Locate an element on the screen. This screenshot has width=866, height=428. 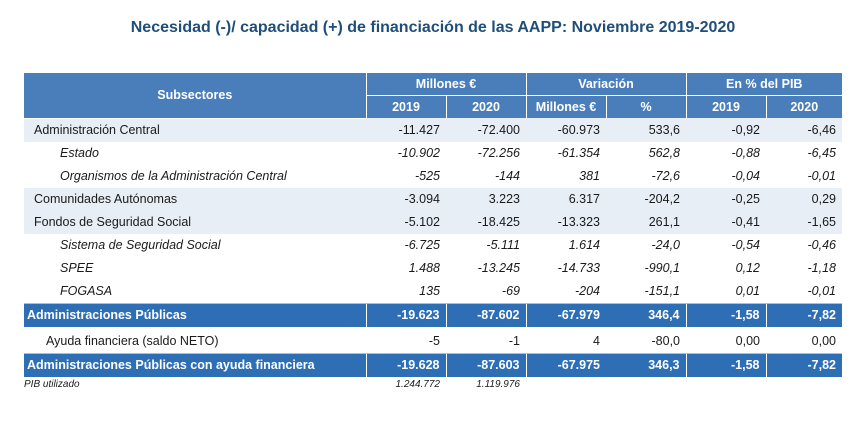
cell-pib-2019: -0,54 is located at coordinates (746, 245).